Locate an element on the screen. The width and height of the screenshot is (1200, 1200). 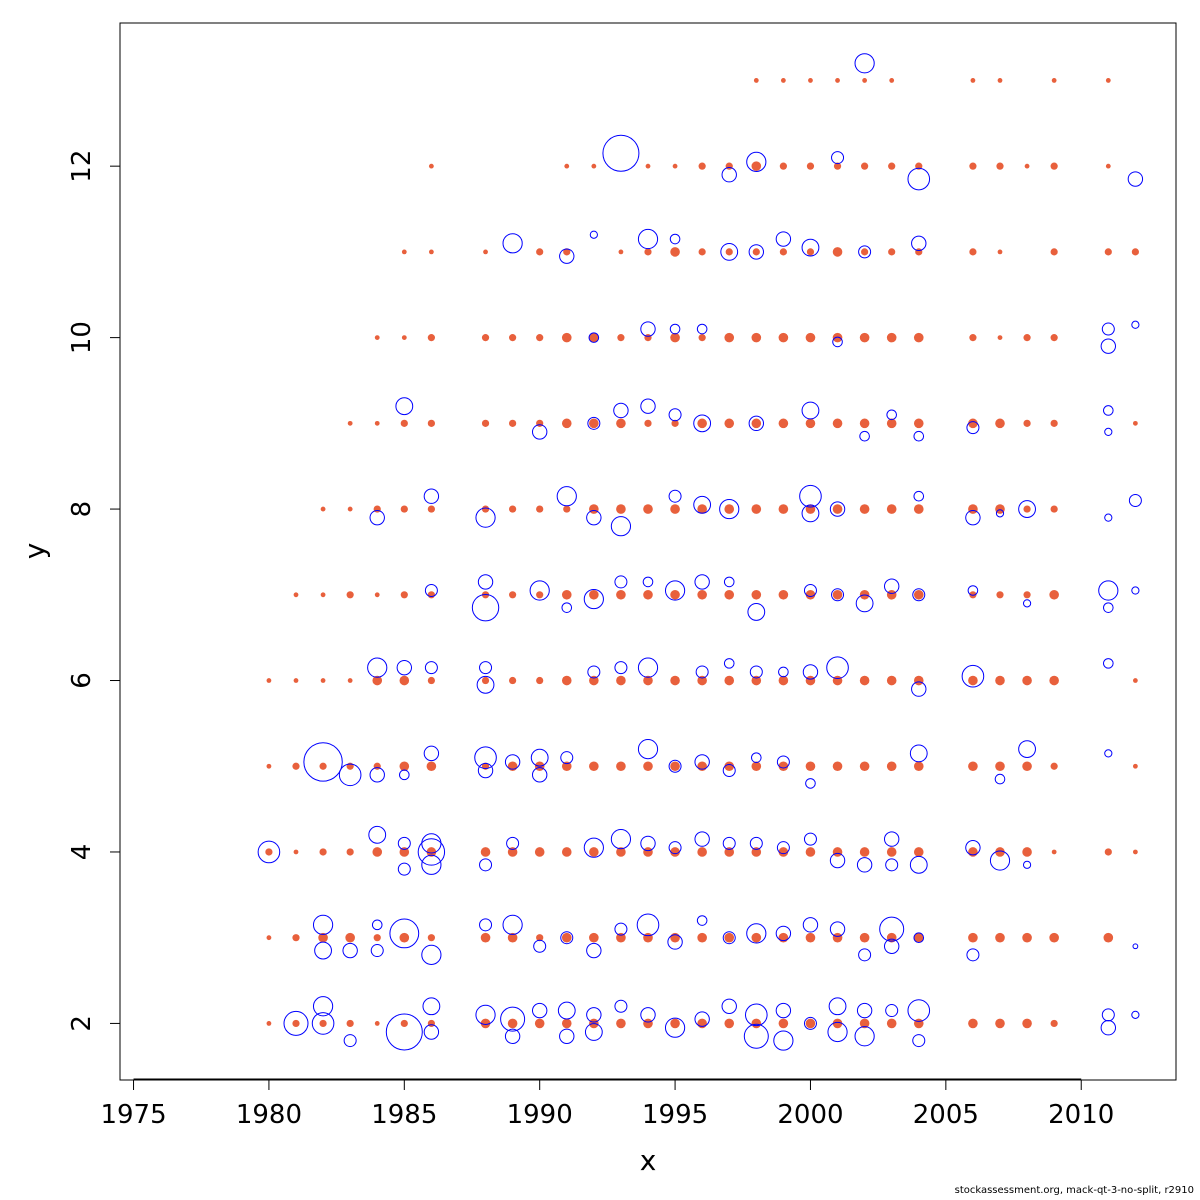
y-tick-label: 2 is located at coordinates (82, 1023).